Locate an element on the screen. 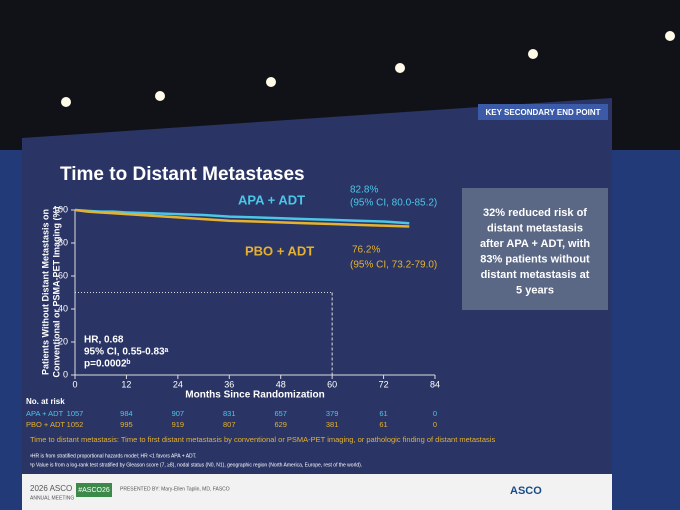 Image resolution: width=680 pixels, height=510 pixels. x-tick-label: 12 is located at coordinates (126, 384).